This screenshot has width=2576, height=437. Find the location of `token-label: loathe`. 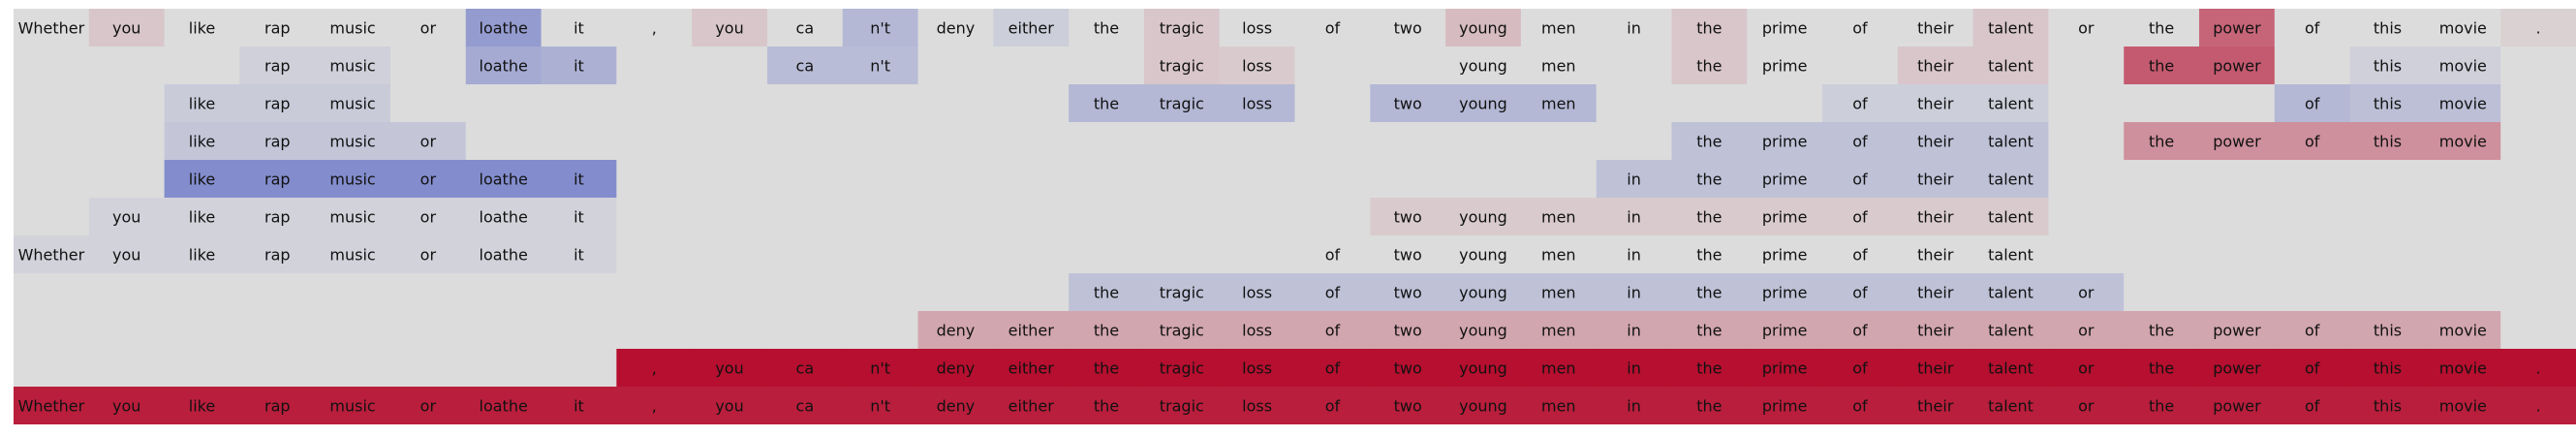

token-label: loathe is located at coordinates (504, 406).